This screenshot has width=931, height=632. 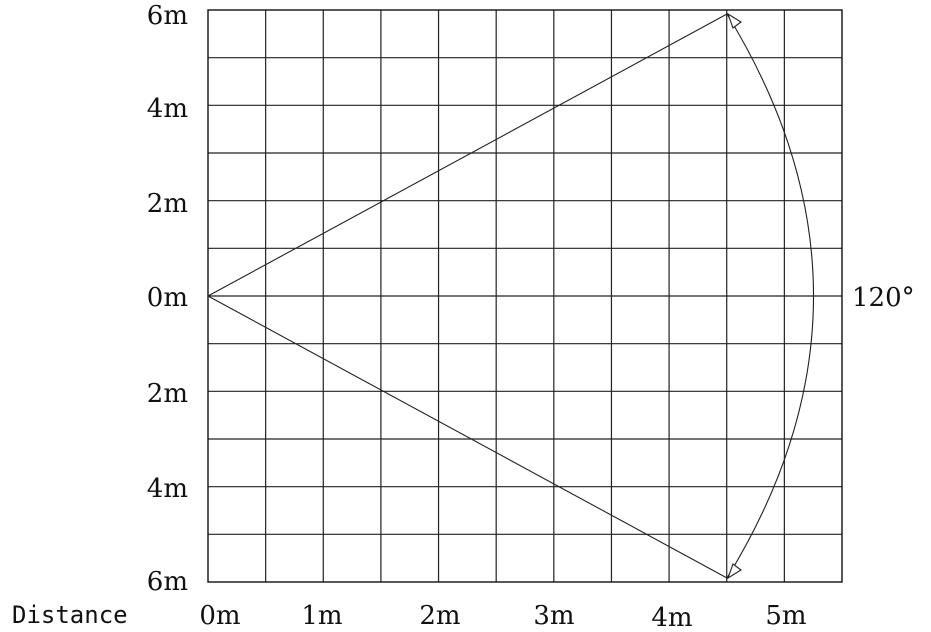 I want to click on x-tick-label-3m: 3m, so click(x=553, y=616).